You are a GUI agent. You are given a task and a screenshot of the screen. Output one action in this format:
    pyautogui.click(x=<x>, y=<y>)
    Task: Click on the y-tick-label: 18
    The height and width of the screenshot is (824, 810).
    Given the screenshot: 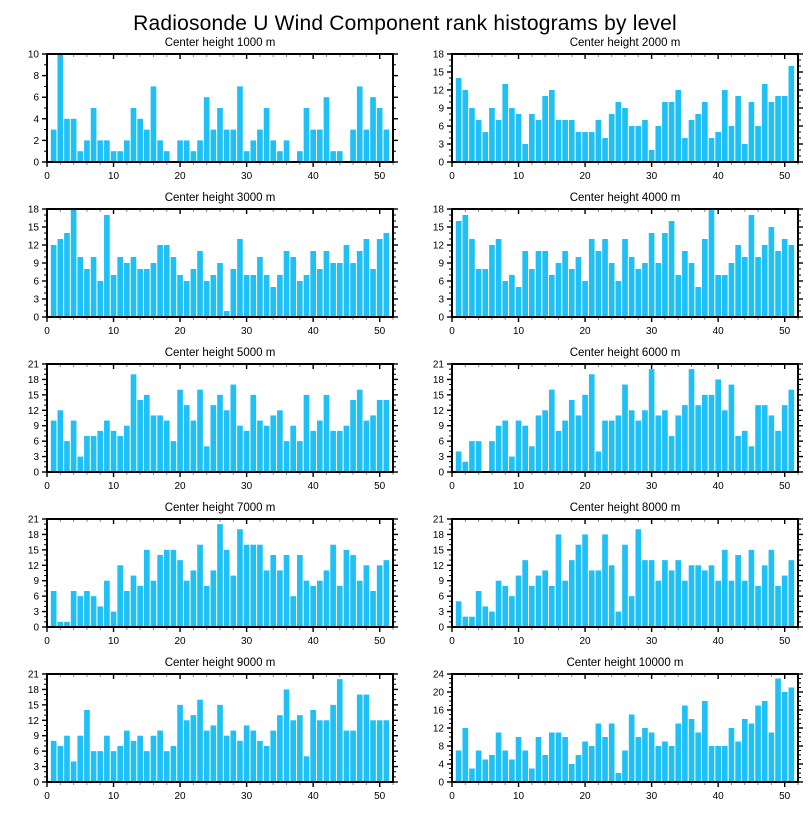 What is the action you would take?
    pyautogui.click(x=439, y=380)
    